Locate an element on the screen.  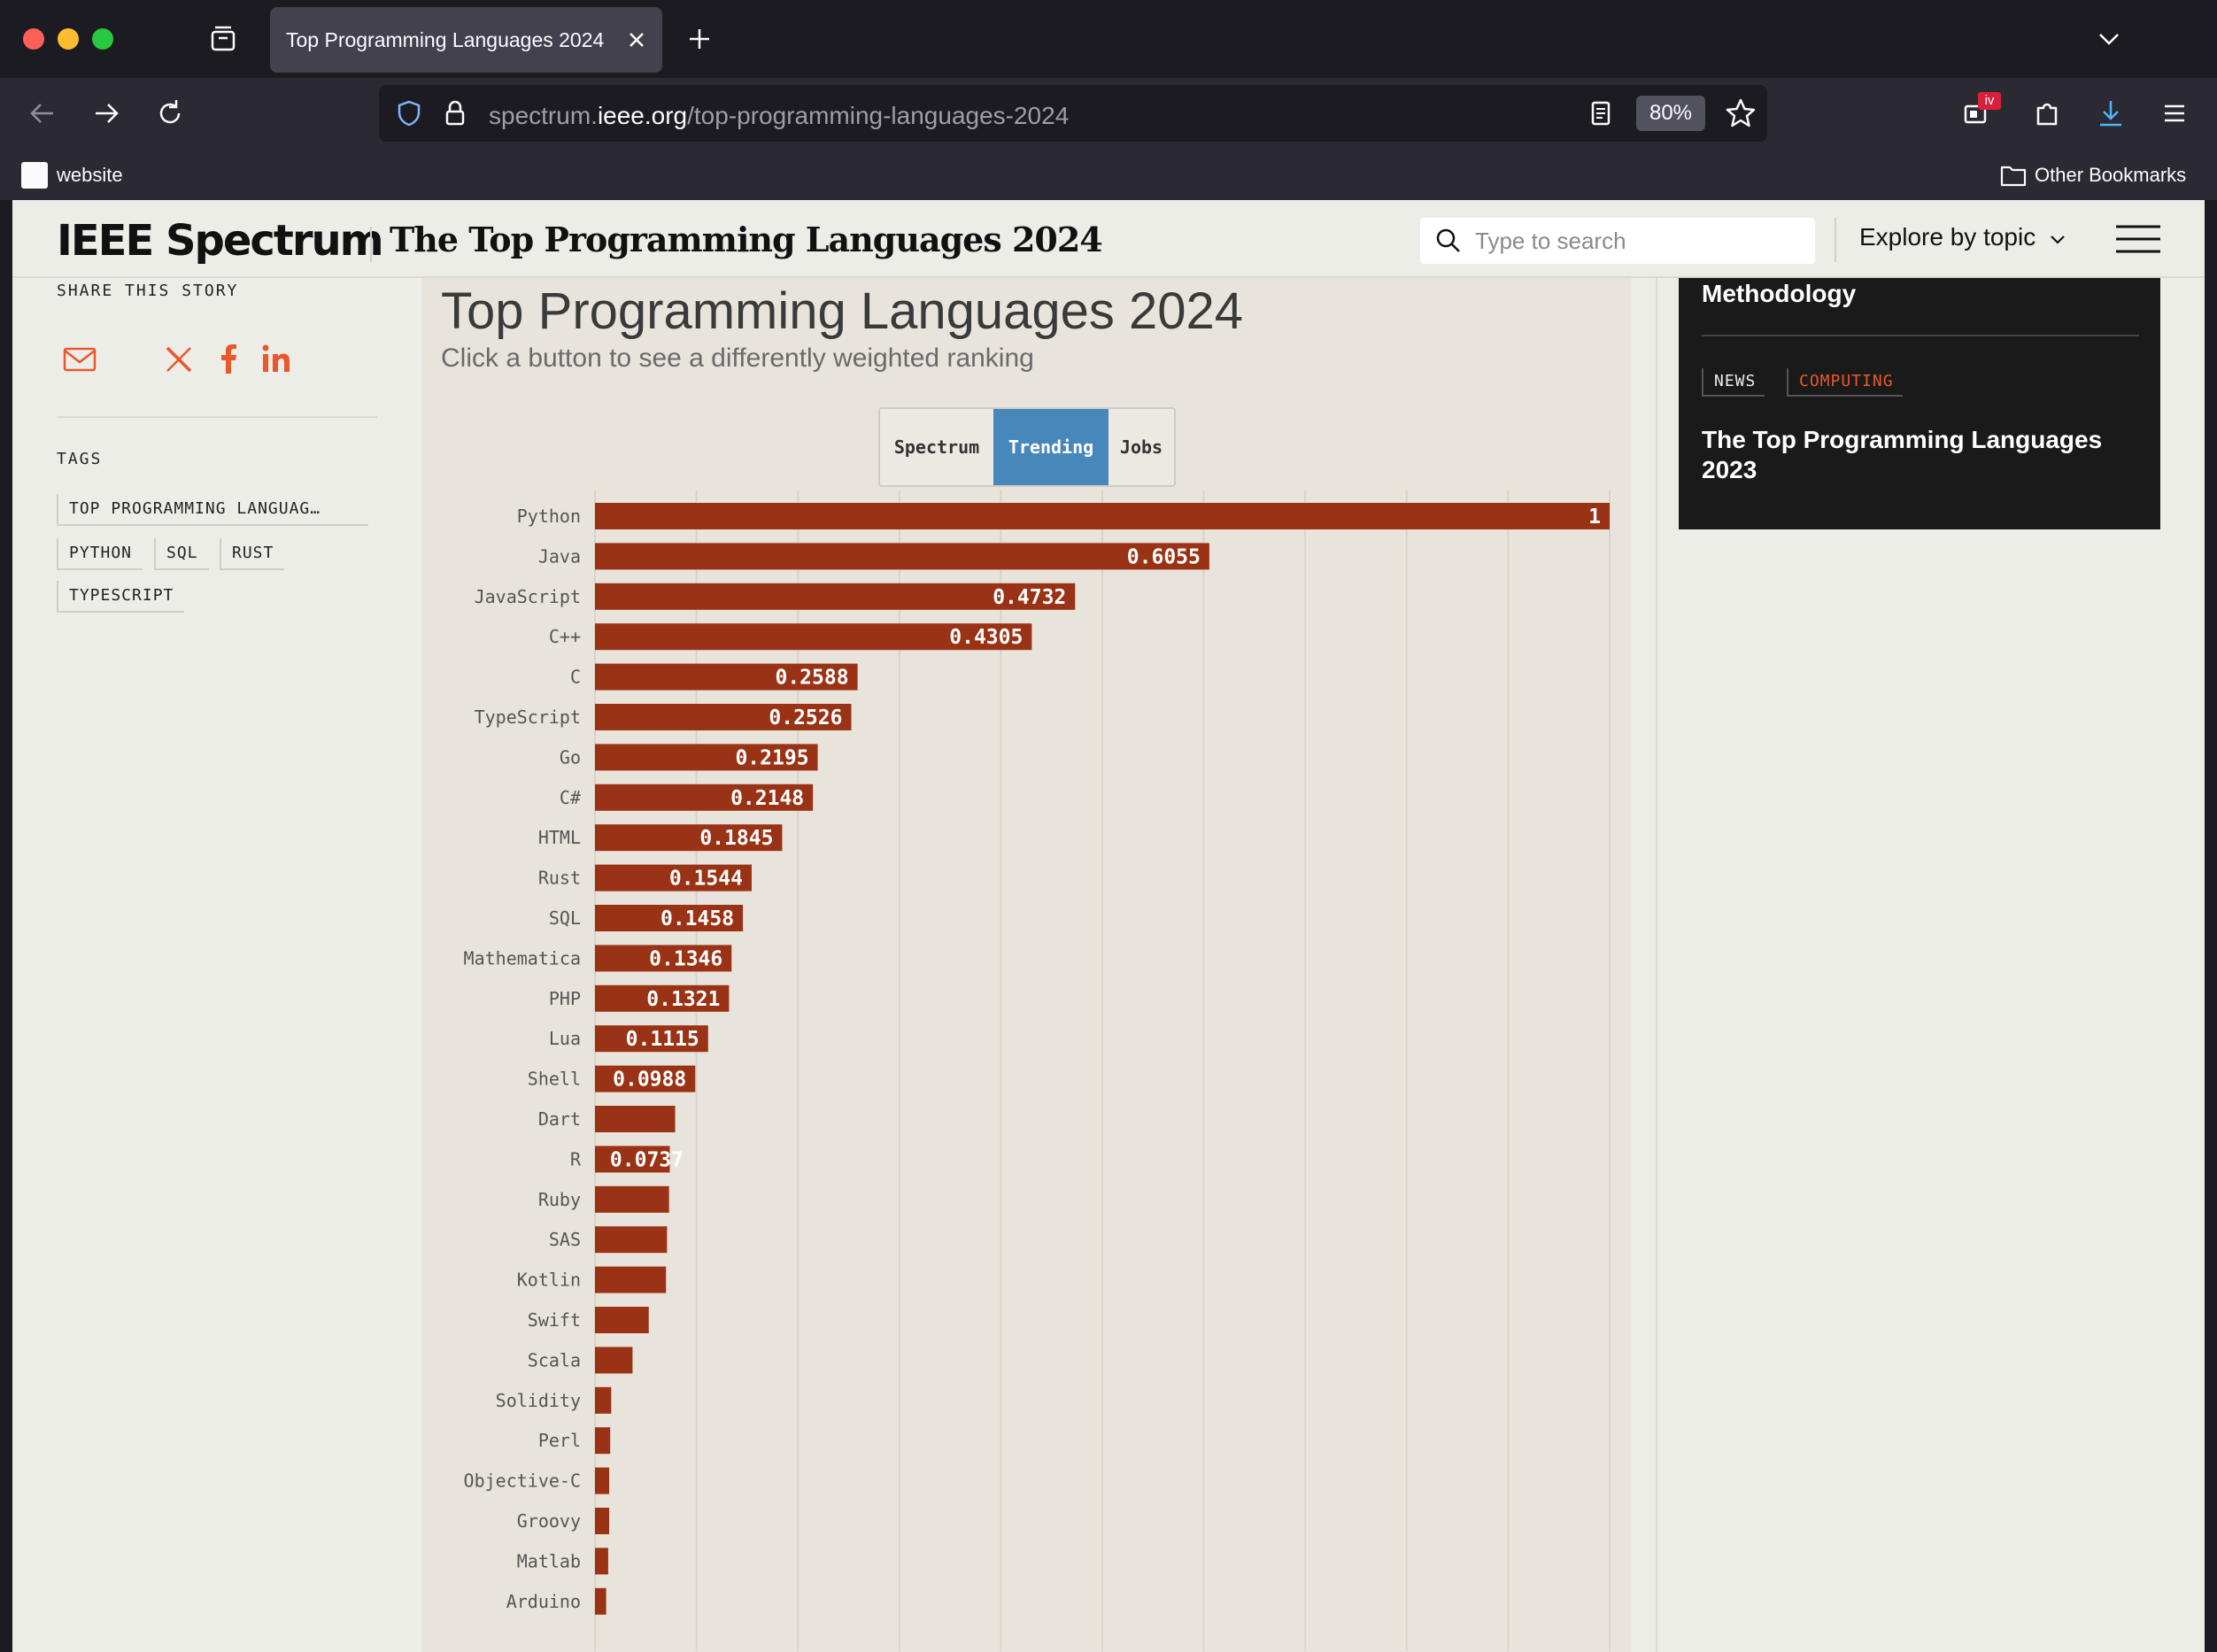
extension-button: iv is located at coordinates (1981, 111).